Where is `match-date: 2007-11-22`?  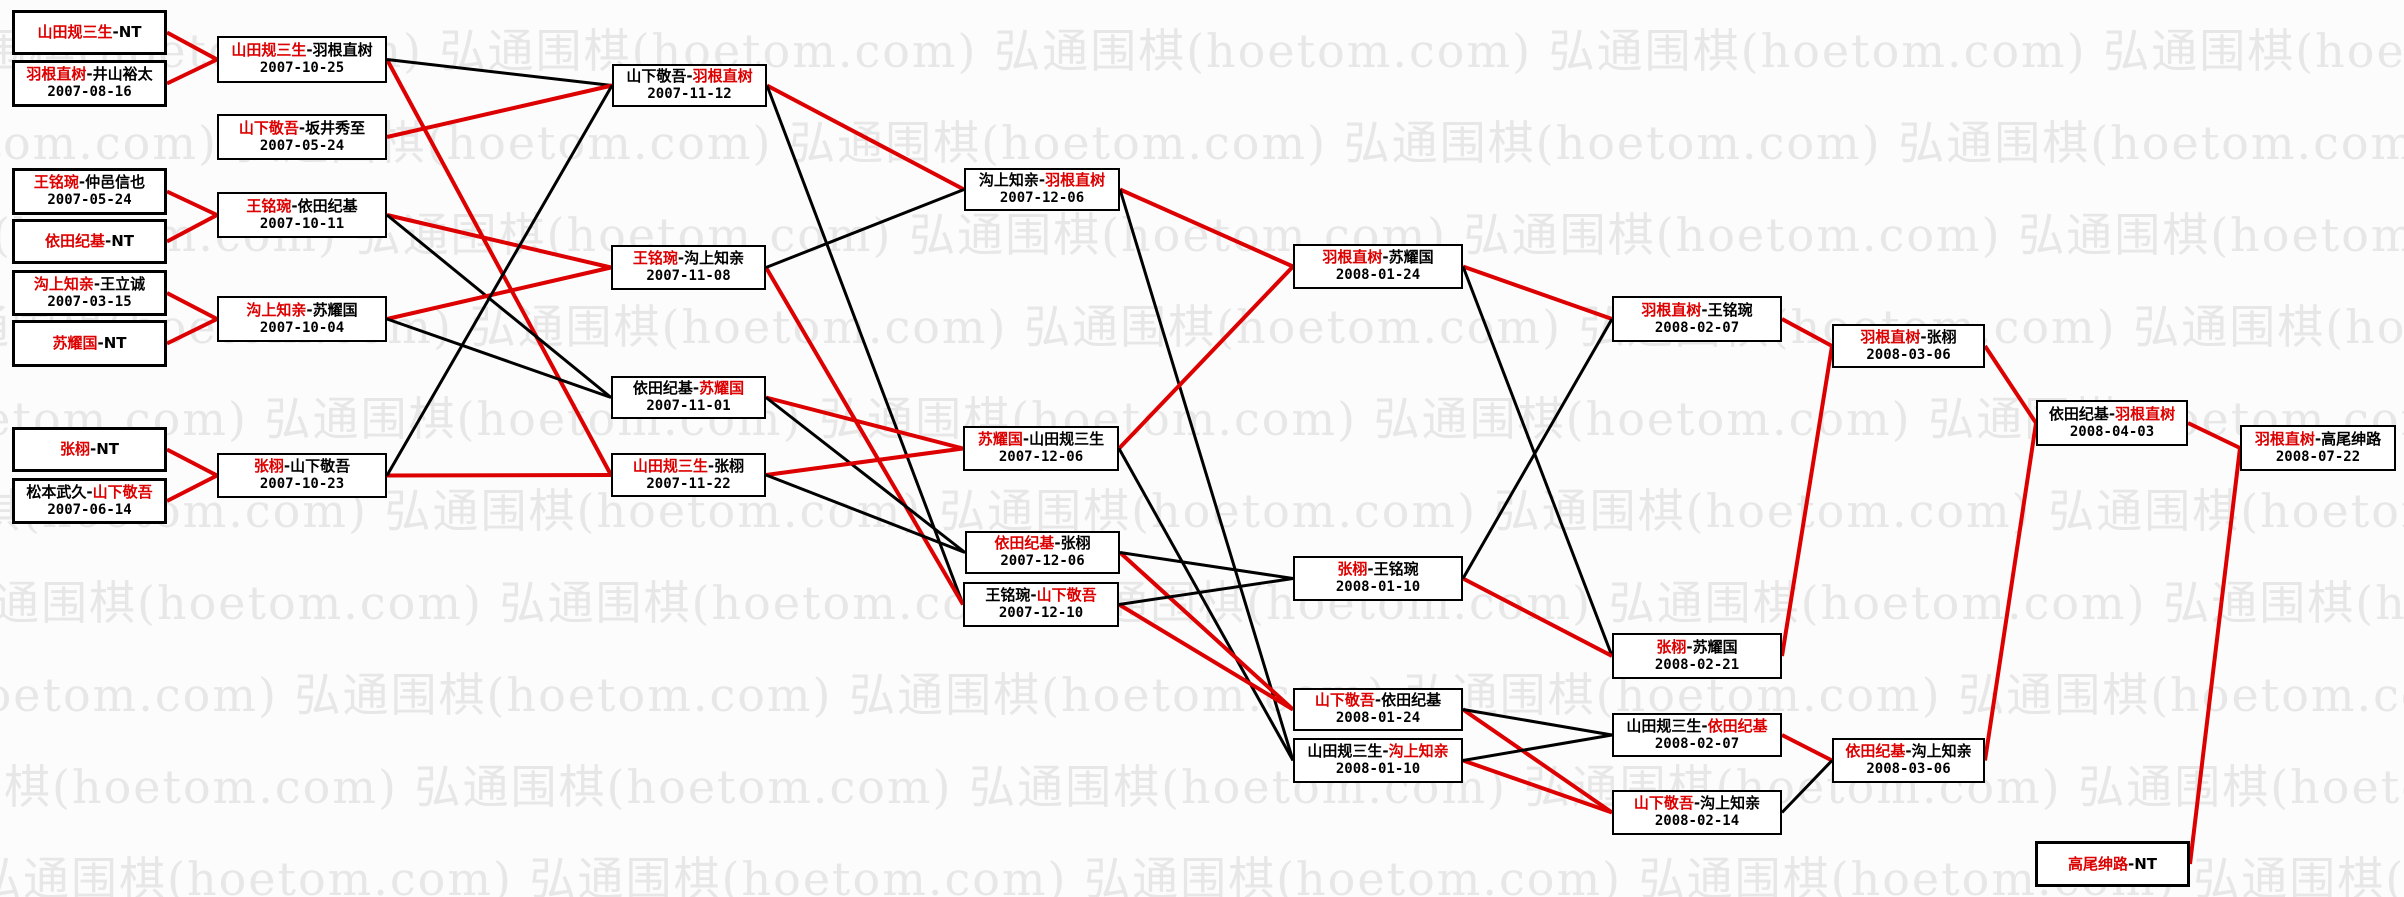
match-date: 2007-11-22 is located at coordinates (688, 483).